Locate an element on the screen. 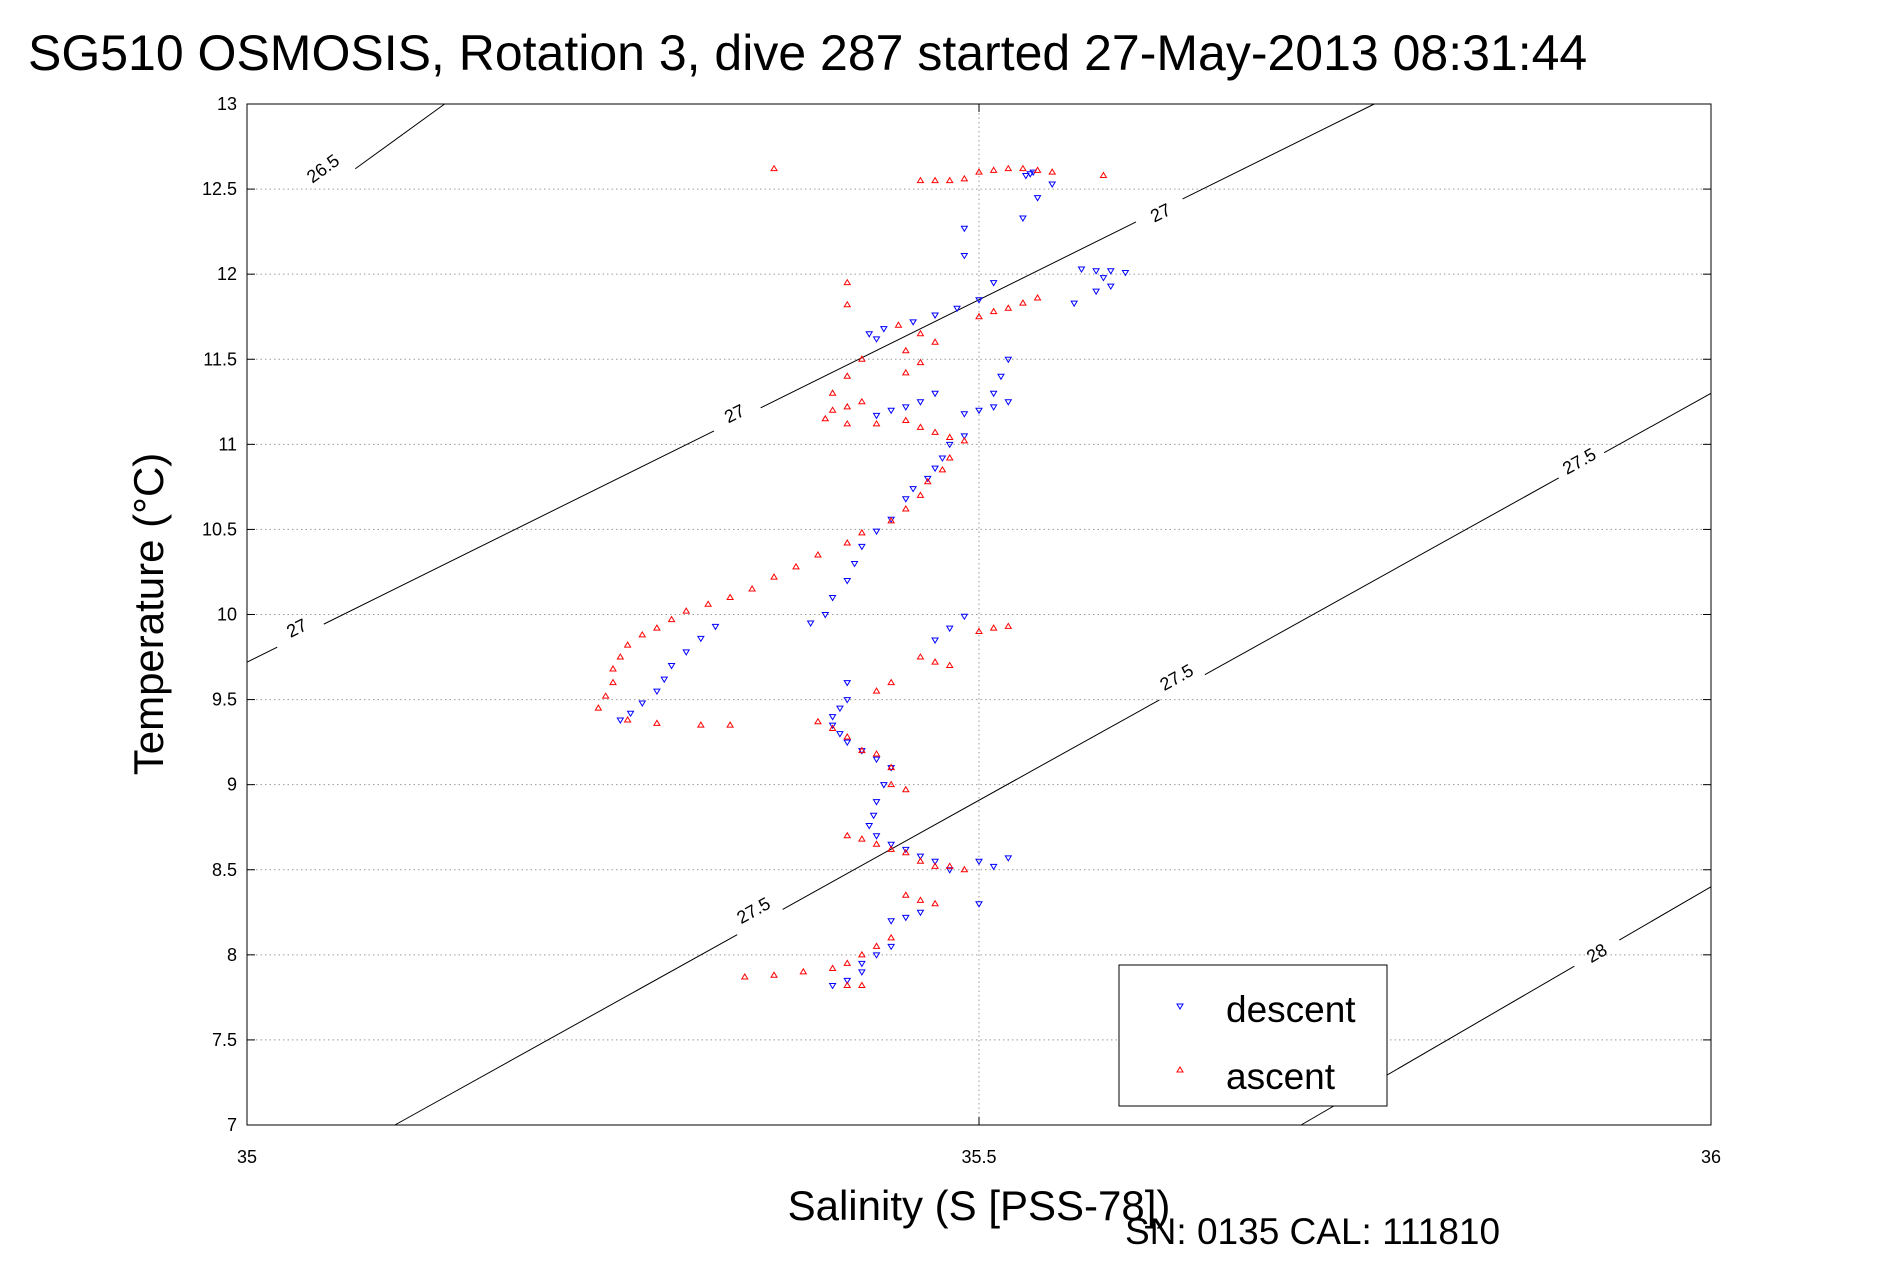 The height and width of the screenshot is (1262, 1891). legend-marker-ascent is located at coordinates (1180, 1069).